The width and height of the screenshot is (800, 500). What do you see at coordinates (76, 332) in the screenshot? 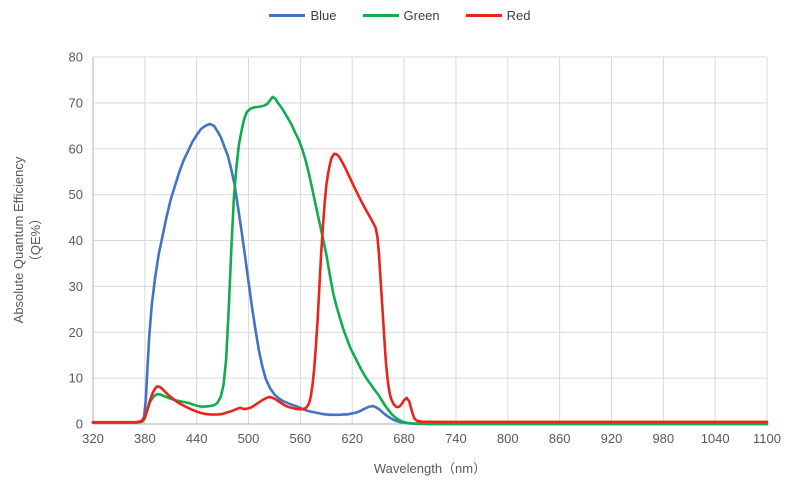
I see `y-tick-label: 20` at bounding box center [76, 332].